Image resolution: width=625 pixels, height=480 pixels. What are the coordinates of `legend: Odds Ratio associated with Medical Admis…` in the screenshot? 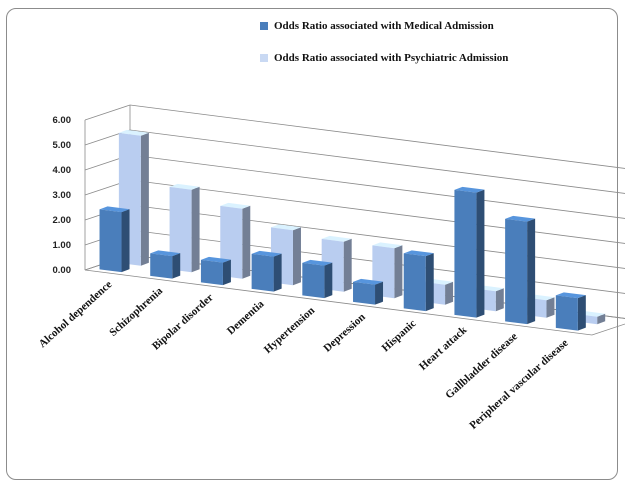 It's located at (430, 48).